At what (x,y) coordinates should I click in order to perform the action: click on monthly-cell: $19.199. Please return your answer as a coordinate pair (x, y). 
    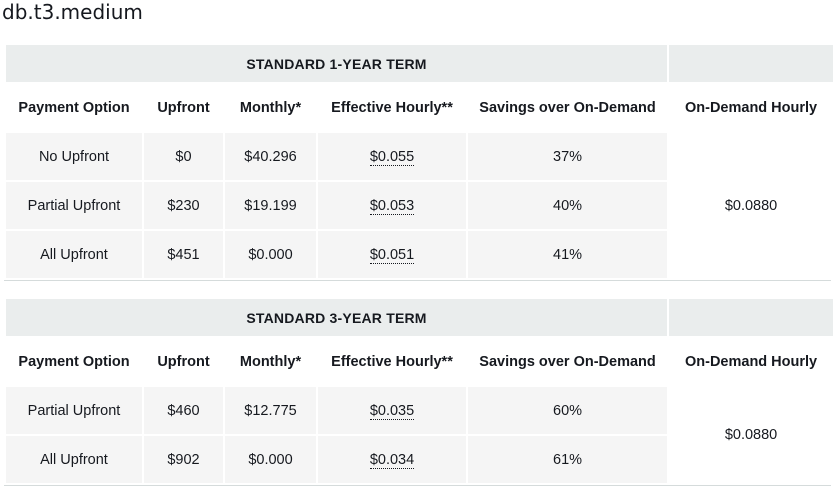
    Looking at the image, I should click on (270, 205).